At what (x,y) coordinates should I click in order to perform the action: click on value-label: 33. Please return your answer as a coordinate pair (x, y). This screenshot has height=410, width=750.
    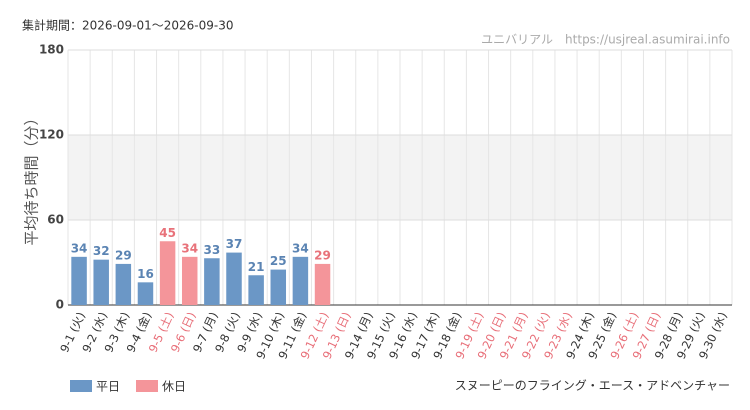
    Looking at the image, I should click on (212, 250).